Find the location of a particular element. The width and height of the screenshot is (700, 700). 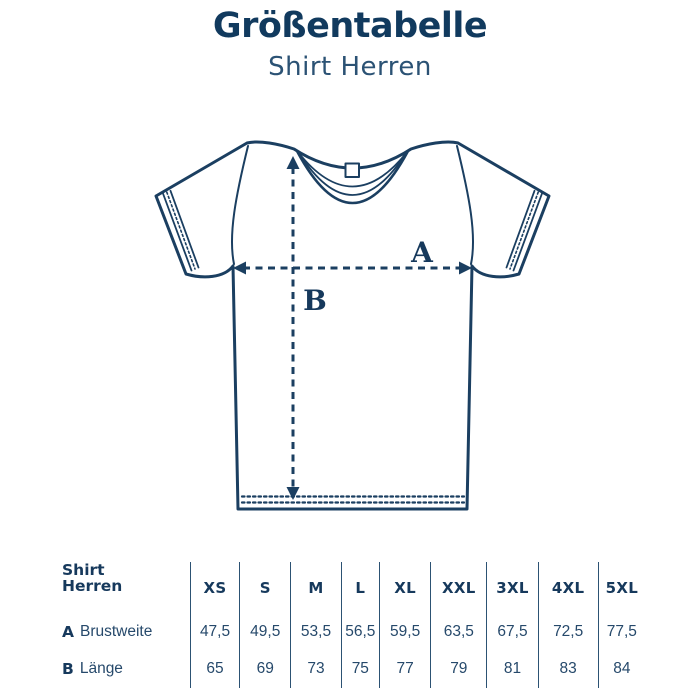

size-column-s: S 49,5 69 is located at coordinates (264, 625).